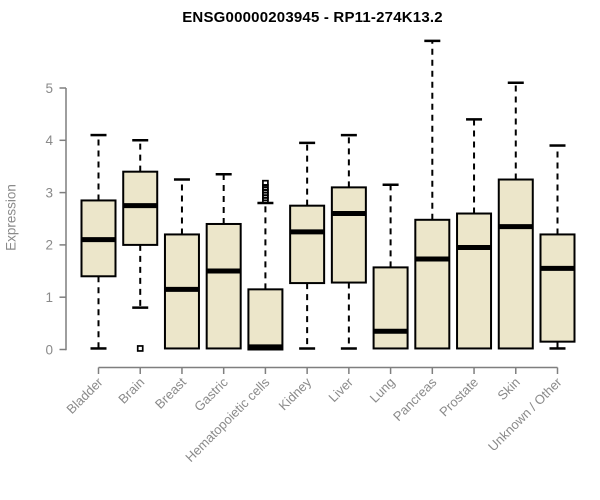 The image size is (600, 500). What do you see at coordinates (382, 390) in the screenshot?
I see `x-tick-label-lung: Lung` at bounding box center [382, 390].